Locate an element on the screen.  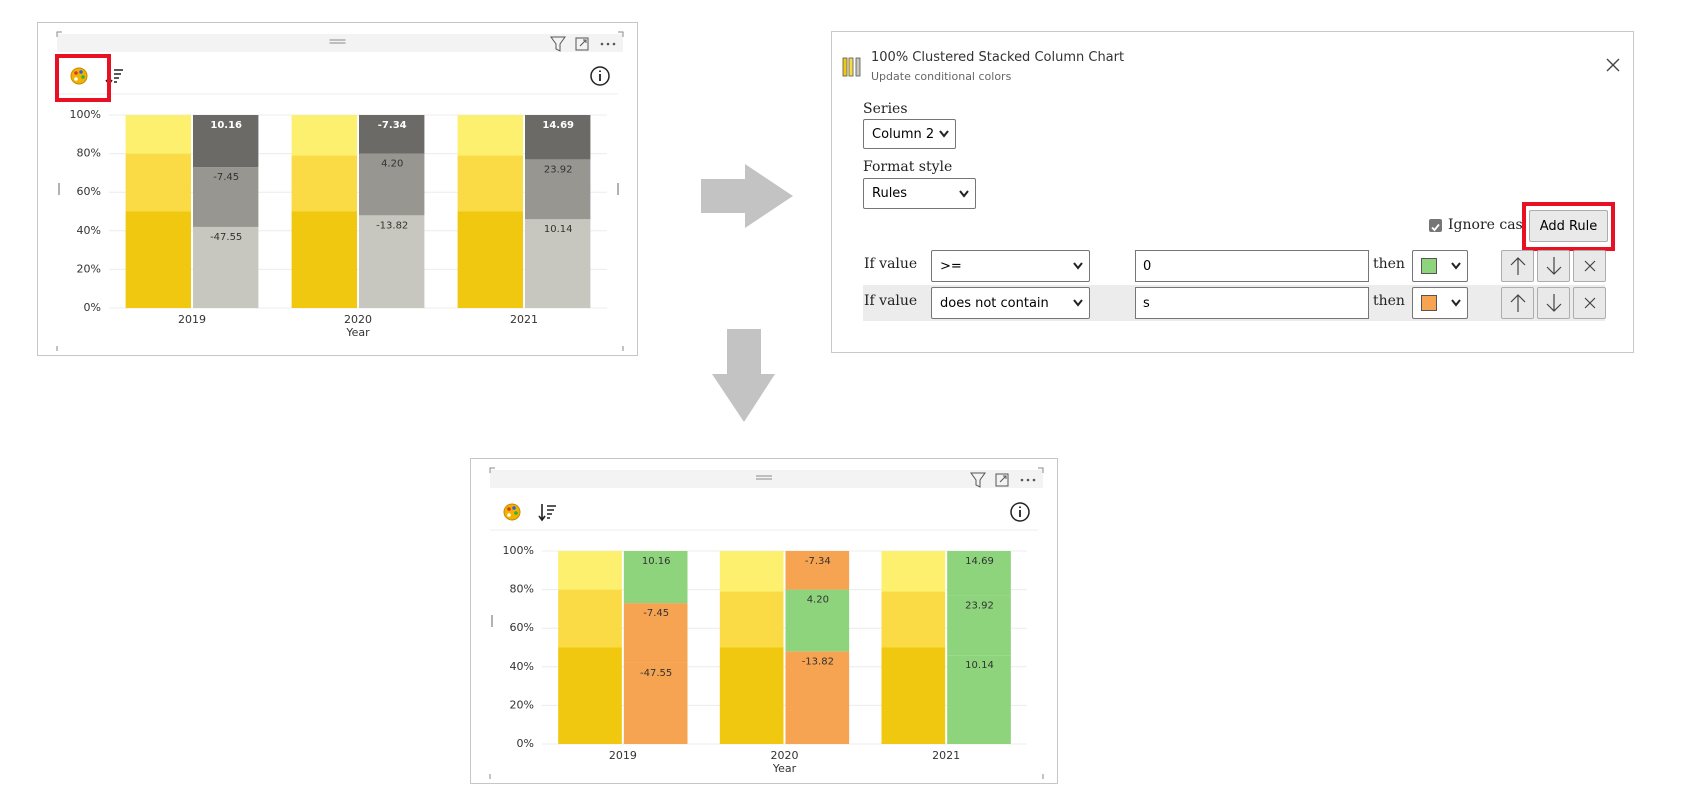
operator-value: does not contain is located at coordinates (994, 303).